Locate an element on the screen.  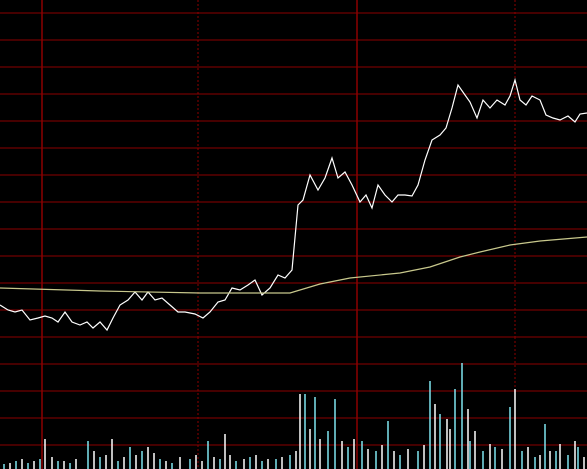
average-line is located at coordinates (293, 265).